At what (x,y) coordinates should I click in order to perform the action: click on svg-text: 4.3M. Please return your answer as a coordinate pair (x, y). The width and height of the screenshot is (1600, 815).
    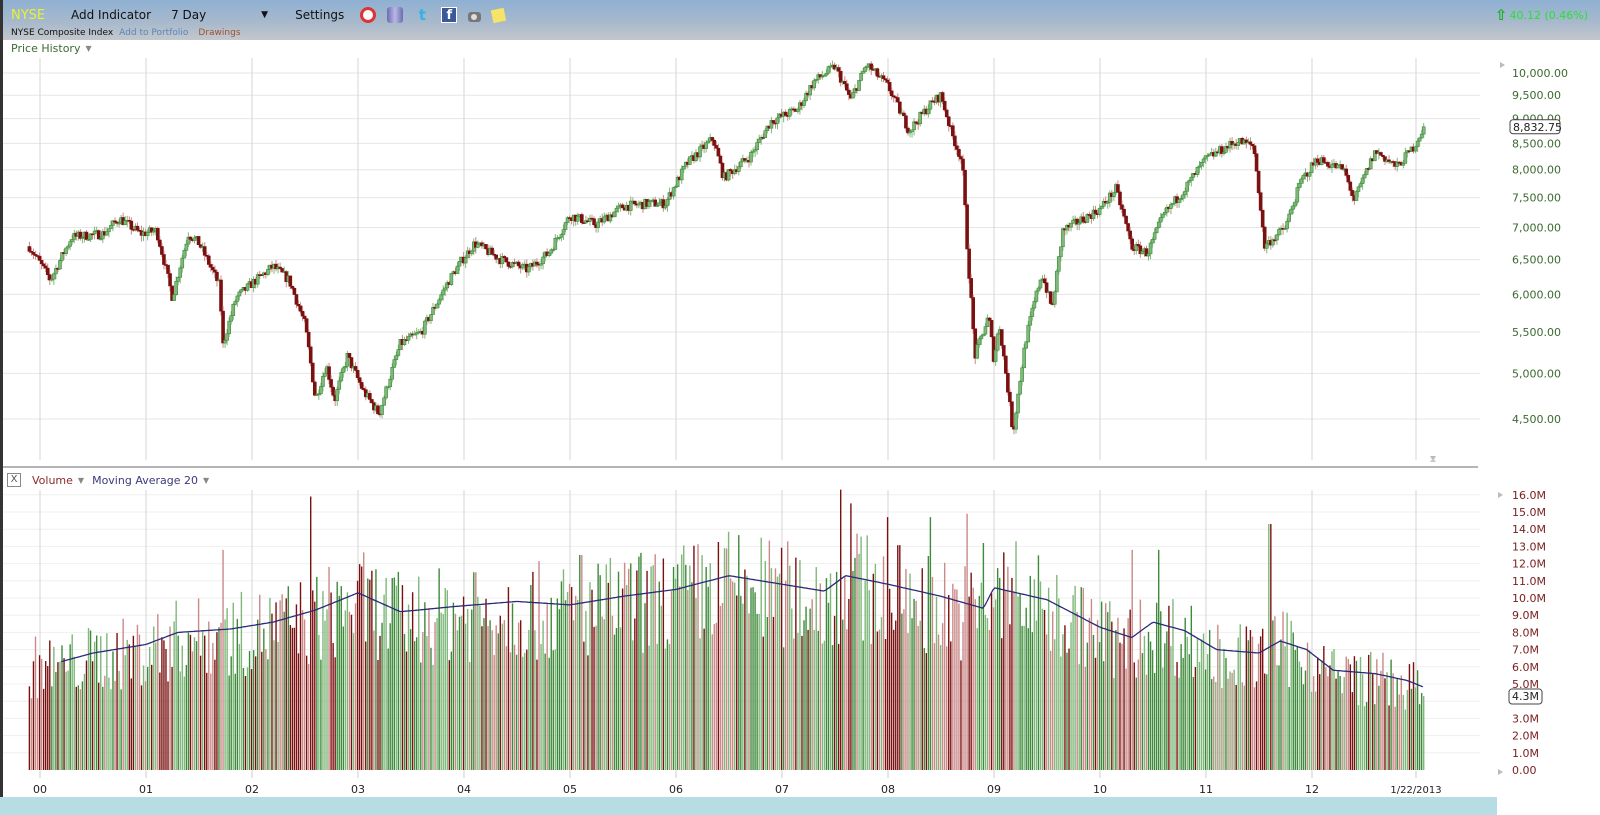
    Looking at the image, I should click on (1525, 696).